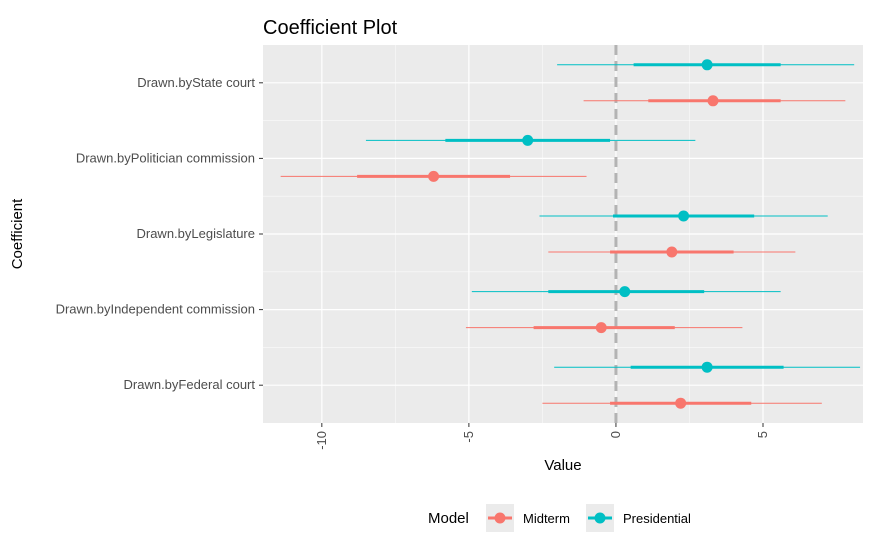  What do you see at coordinates (195, 233) in the screenshot?
I see `y-tick-label: Drawn.byLegislature` at bounding box center [195, 233].